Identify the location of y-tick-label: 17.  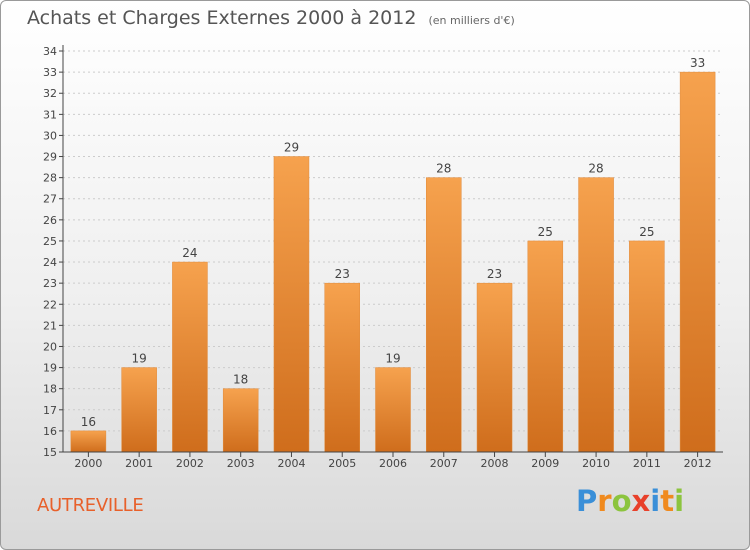
(50, 410).